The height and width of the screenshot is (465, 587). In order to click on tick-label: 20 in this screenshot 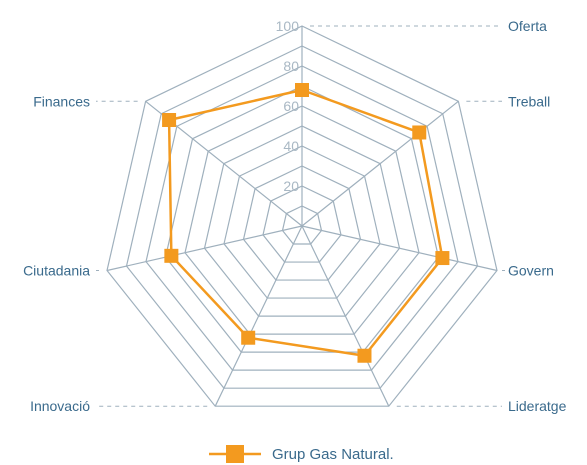, I will do `click(291, 186)`.